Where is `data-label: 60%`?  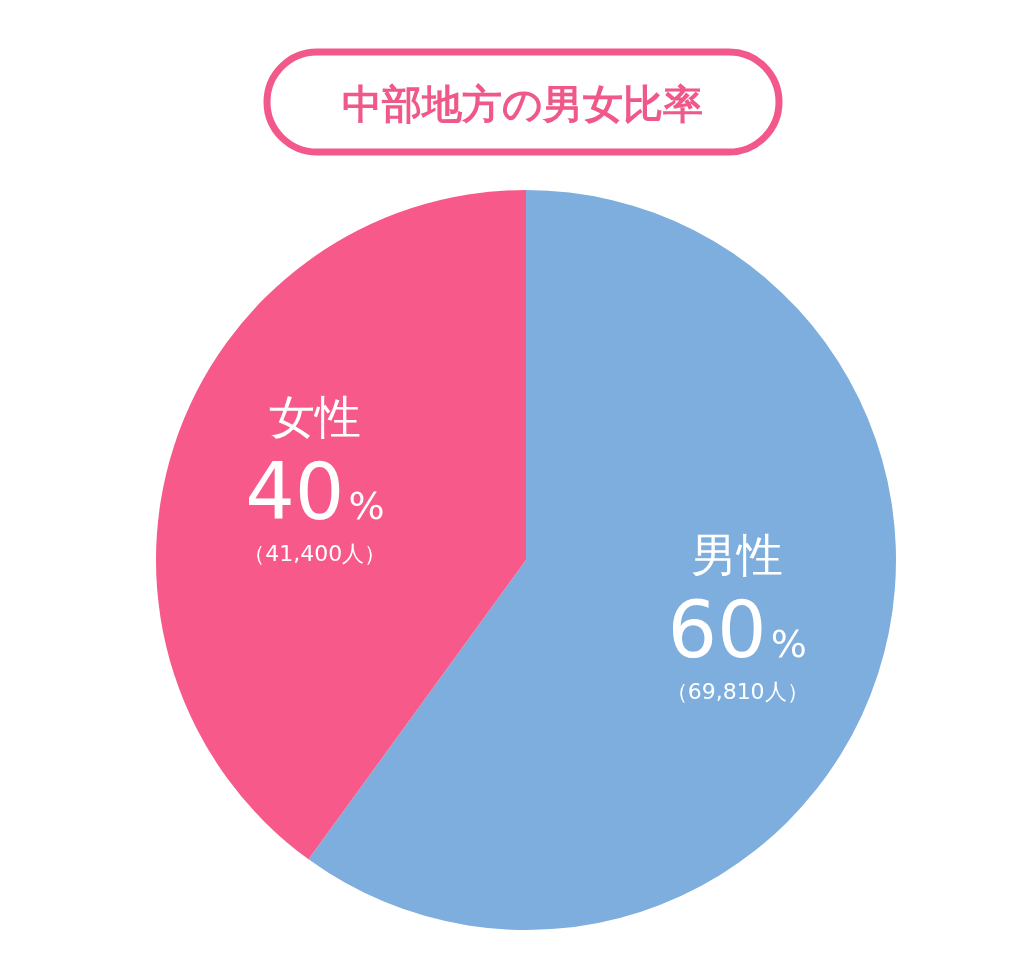
data-label: 60% is located at coordinates (737, 629).